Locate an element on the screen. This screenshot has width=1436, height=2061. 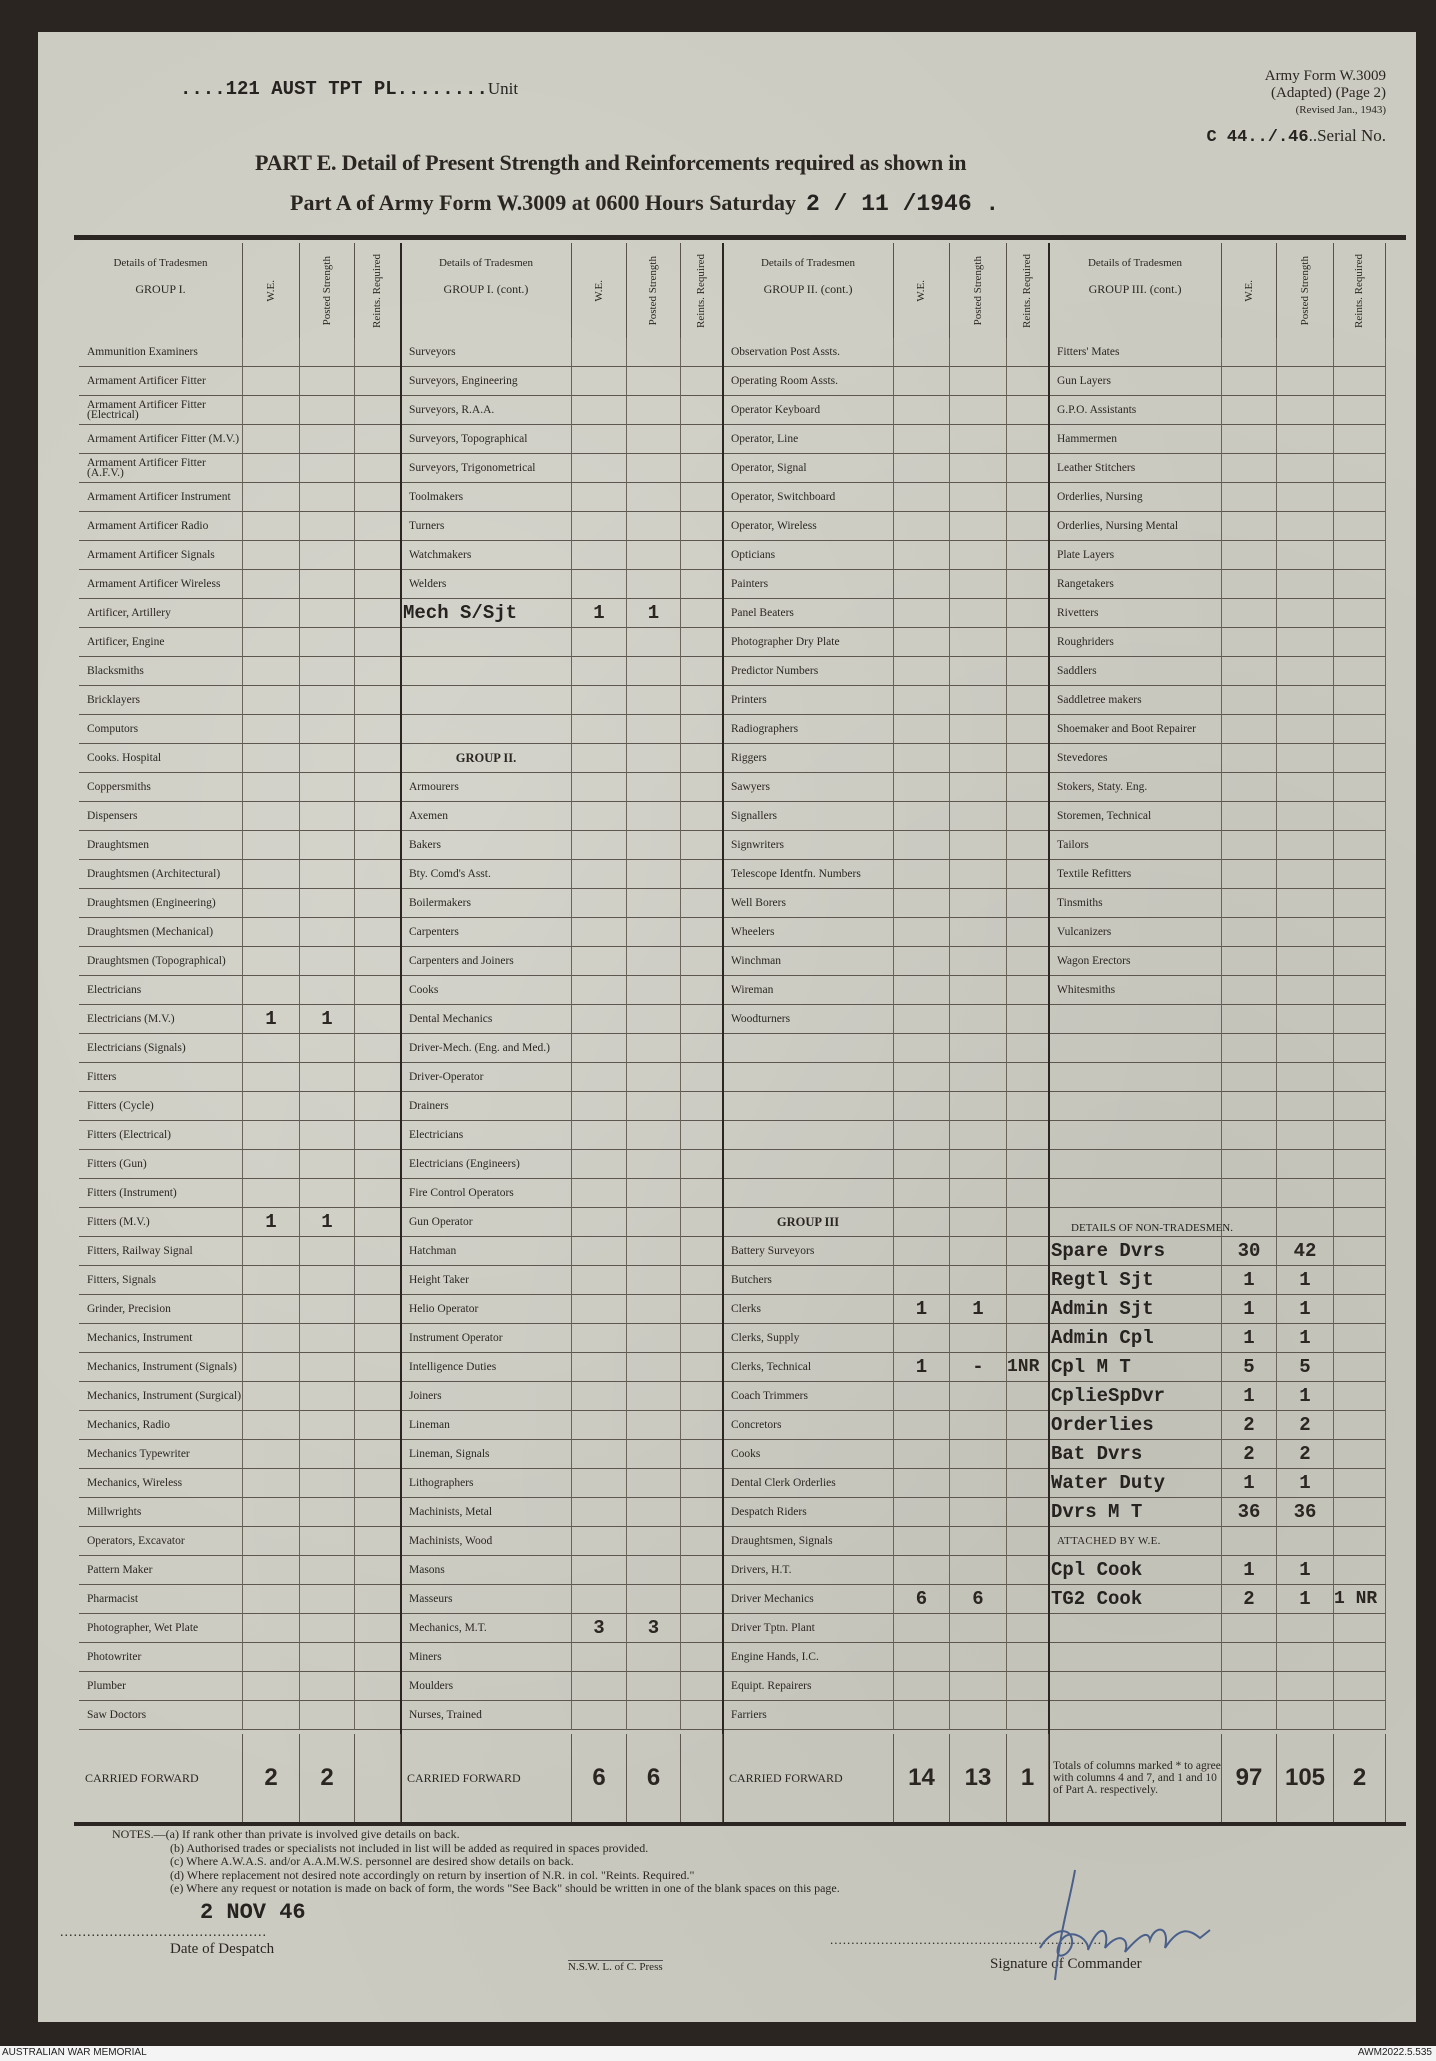
cell-ps: 42 is located at coordinates (1305, 1251).